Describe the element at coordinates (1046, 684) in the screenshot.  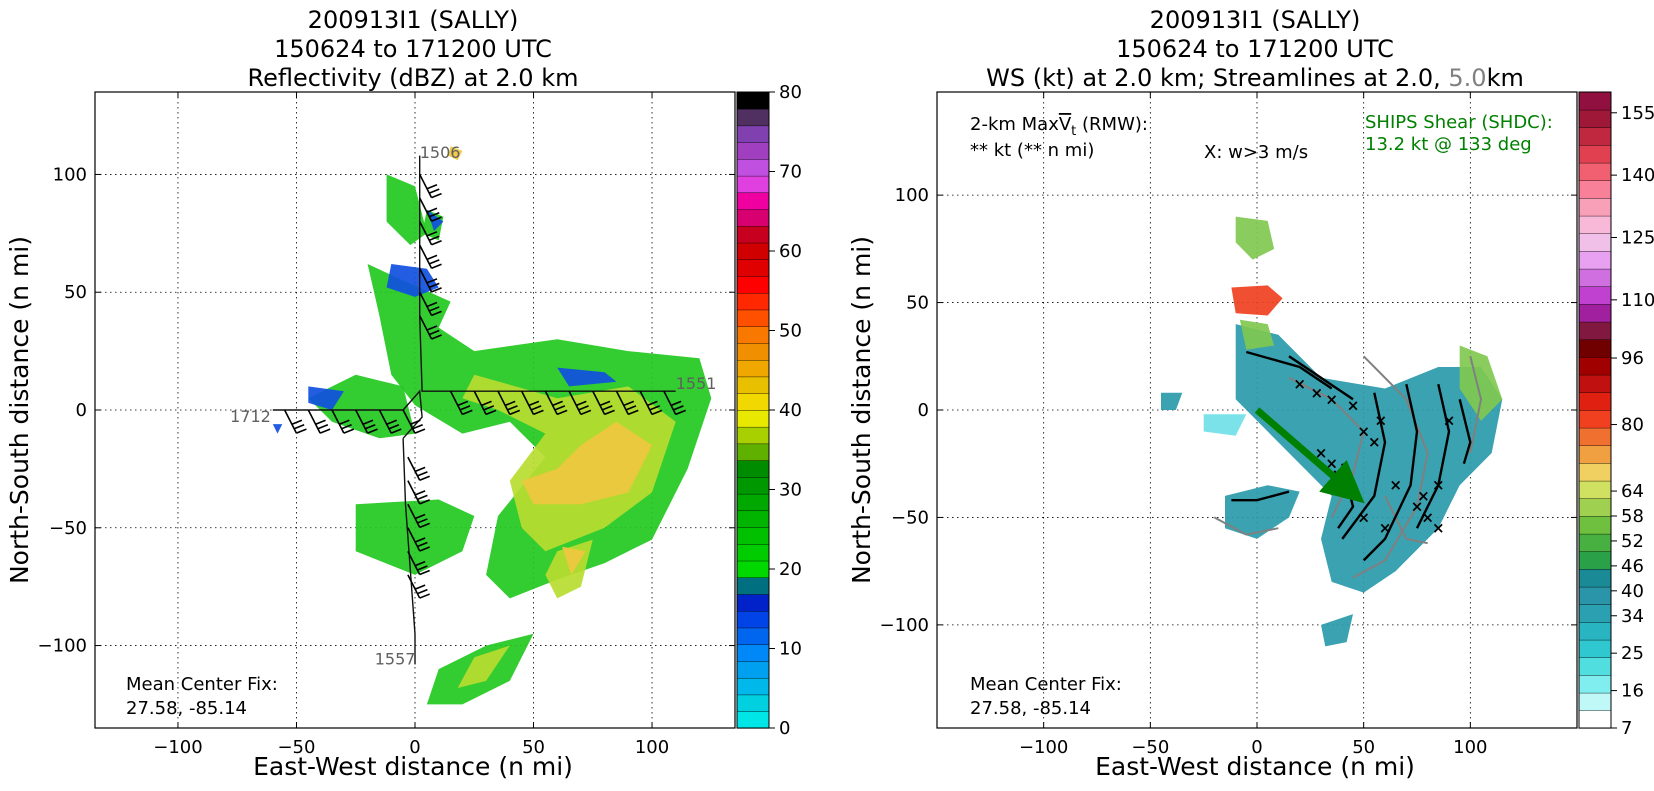
I see `right-center-fix-label: Mean Center Fix:` at that location.